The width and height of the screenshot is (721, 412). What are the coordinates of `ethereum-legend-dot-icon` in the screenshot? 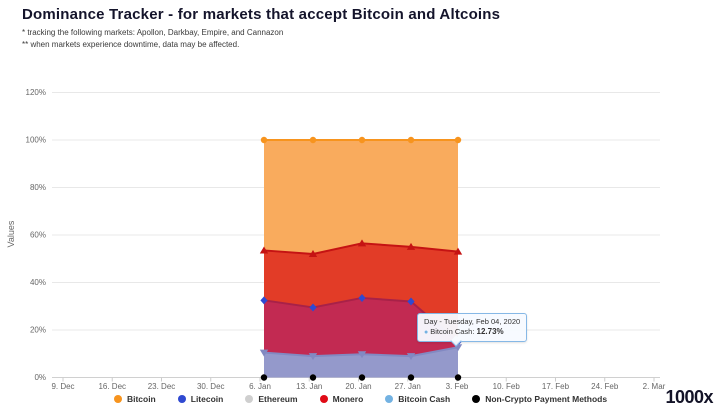 It's located at (249, 399).